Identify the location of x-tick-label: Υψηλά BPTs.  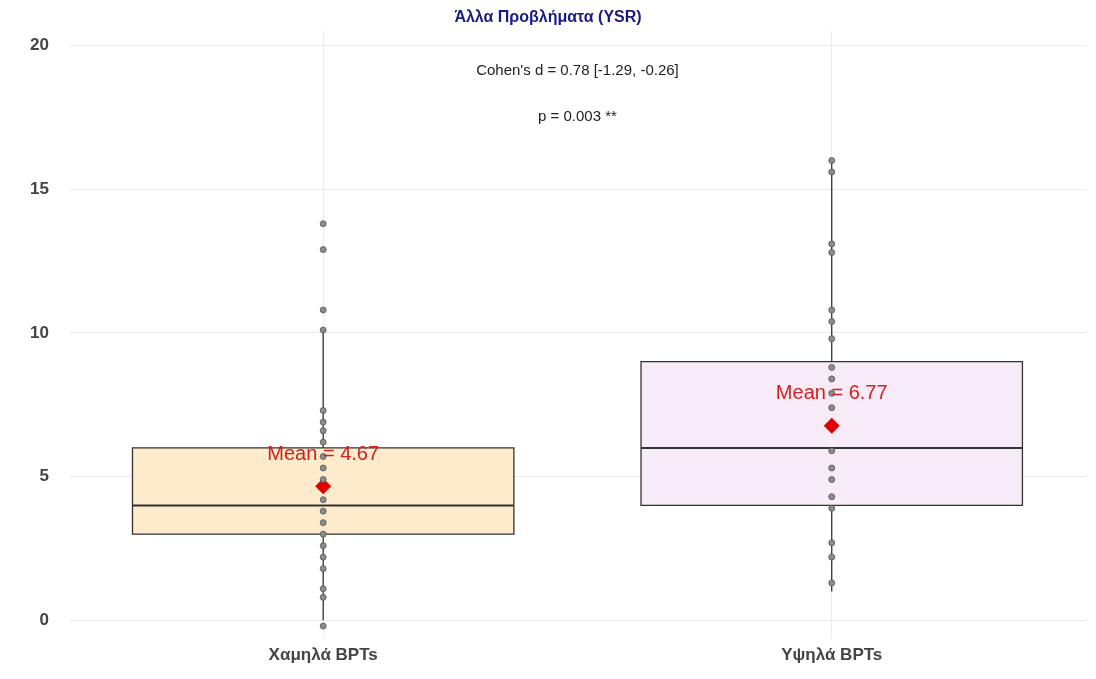
(832, 655).